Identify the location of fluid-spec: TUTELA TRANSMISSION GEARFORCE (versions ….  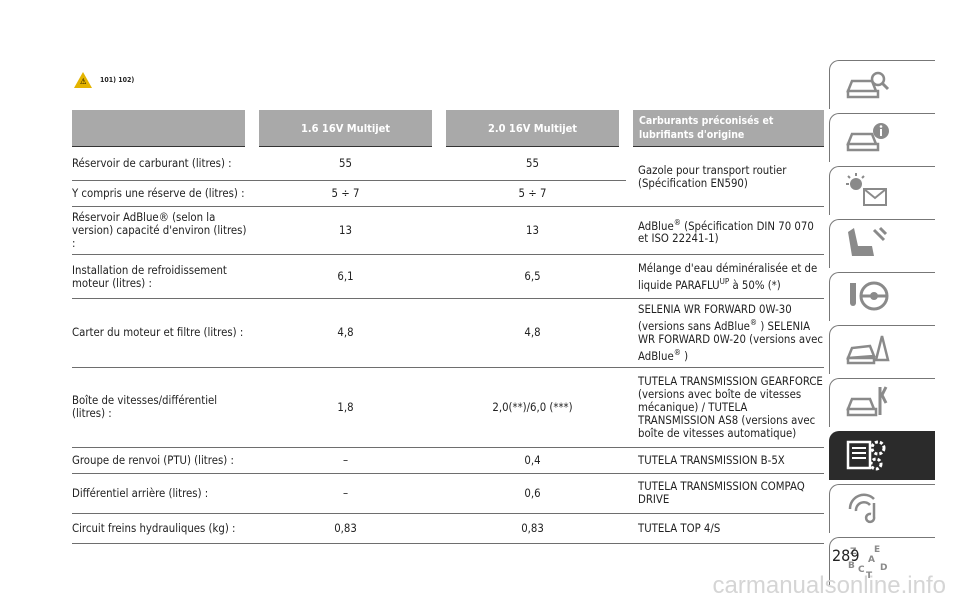
(725, 407).